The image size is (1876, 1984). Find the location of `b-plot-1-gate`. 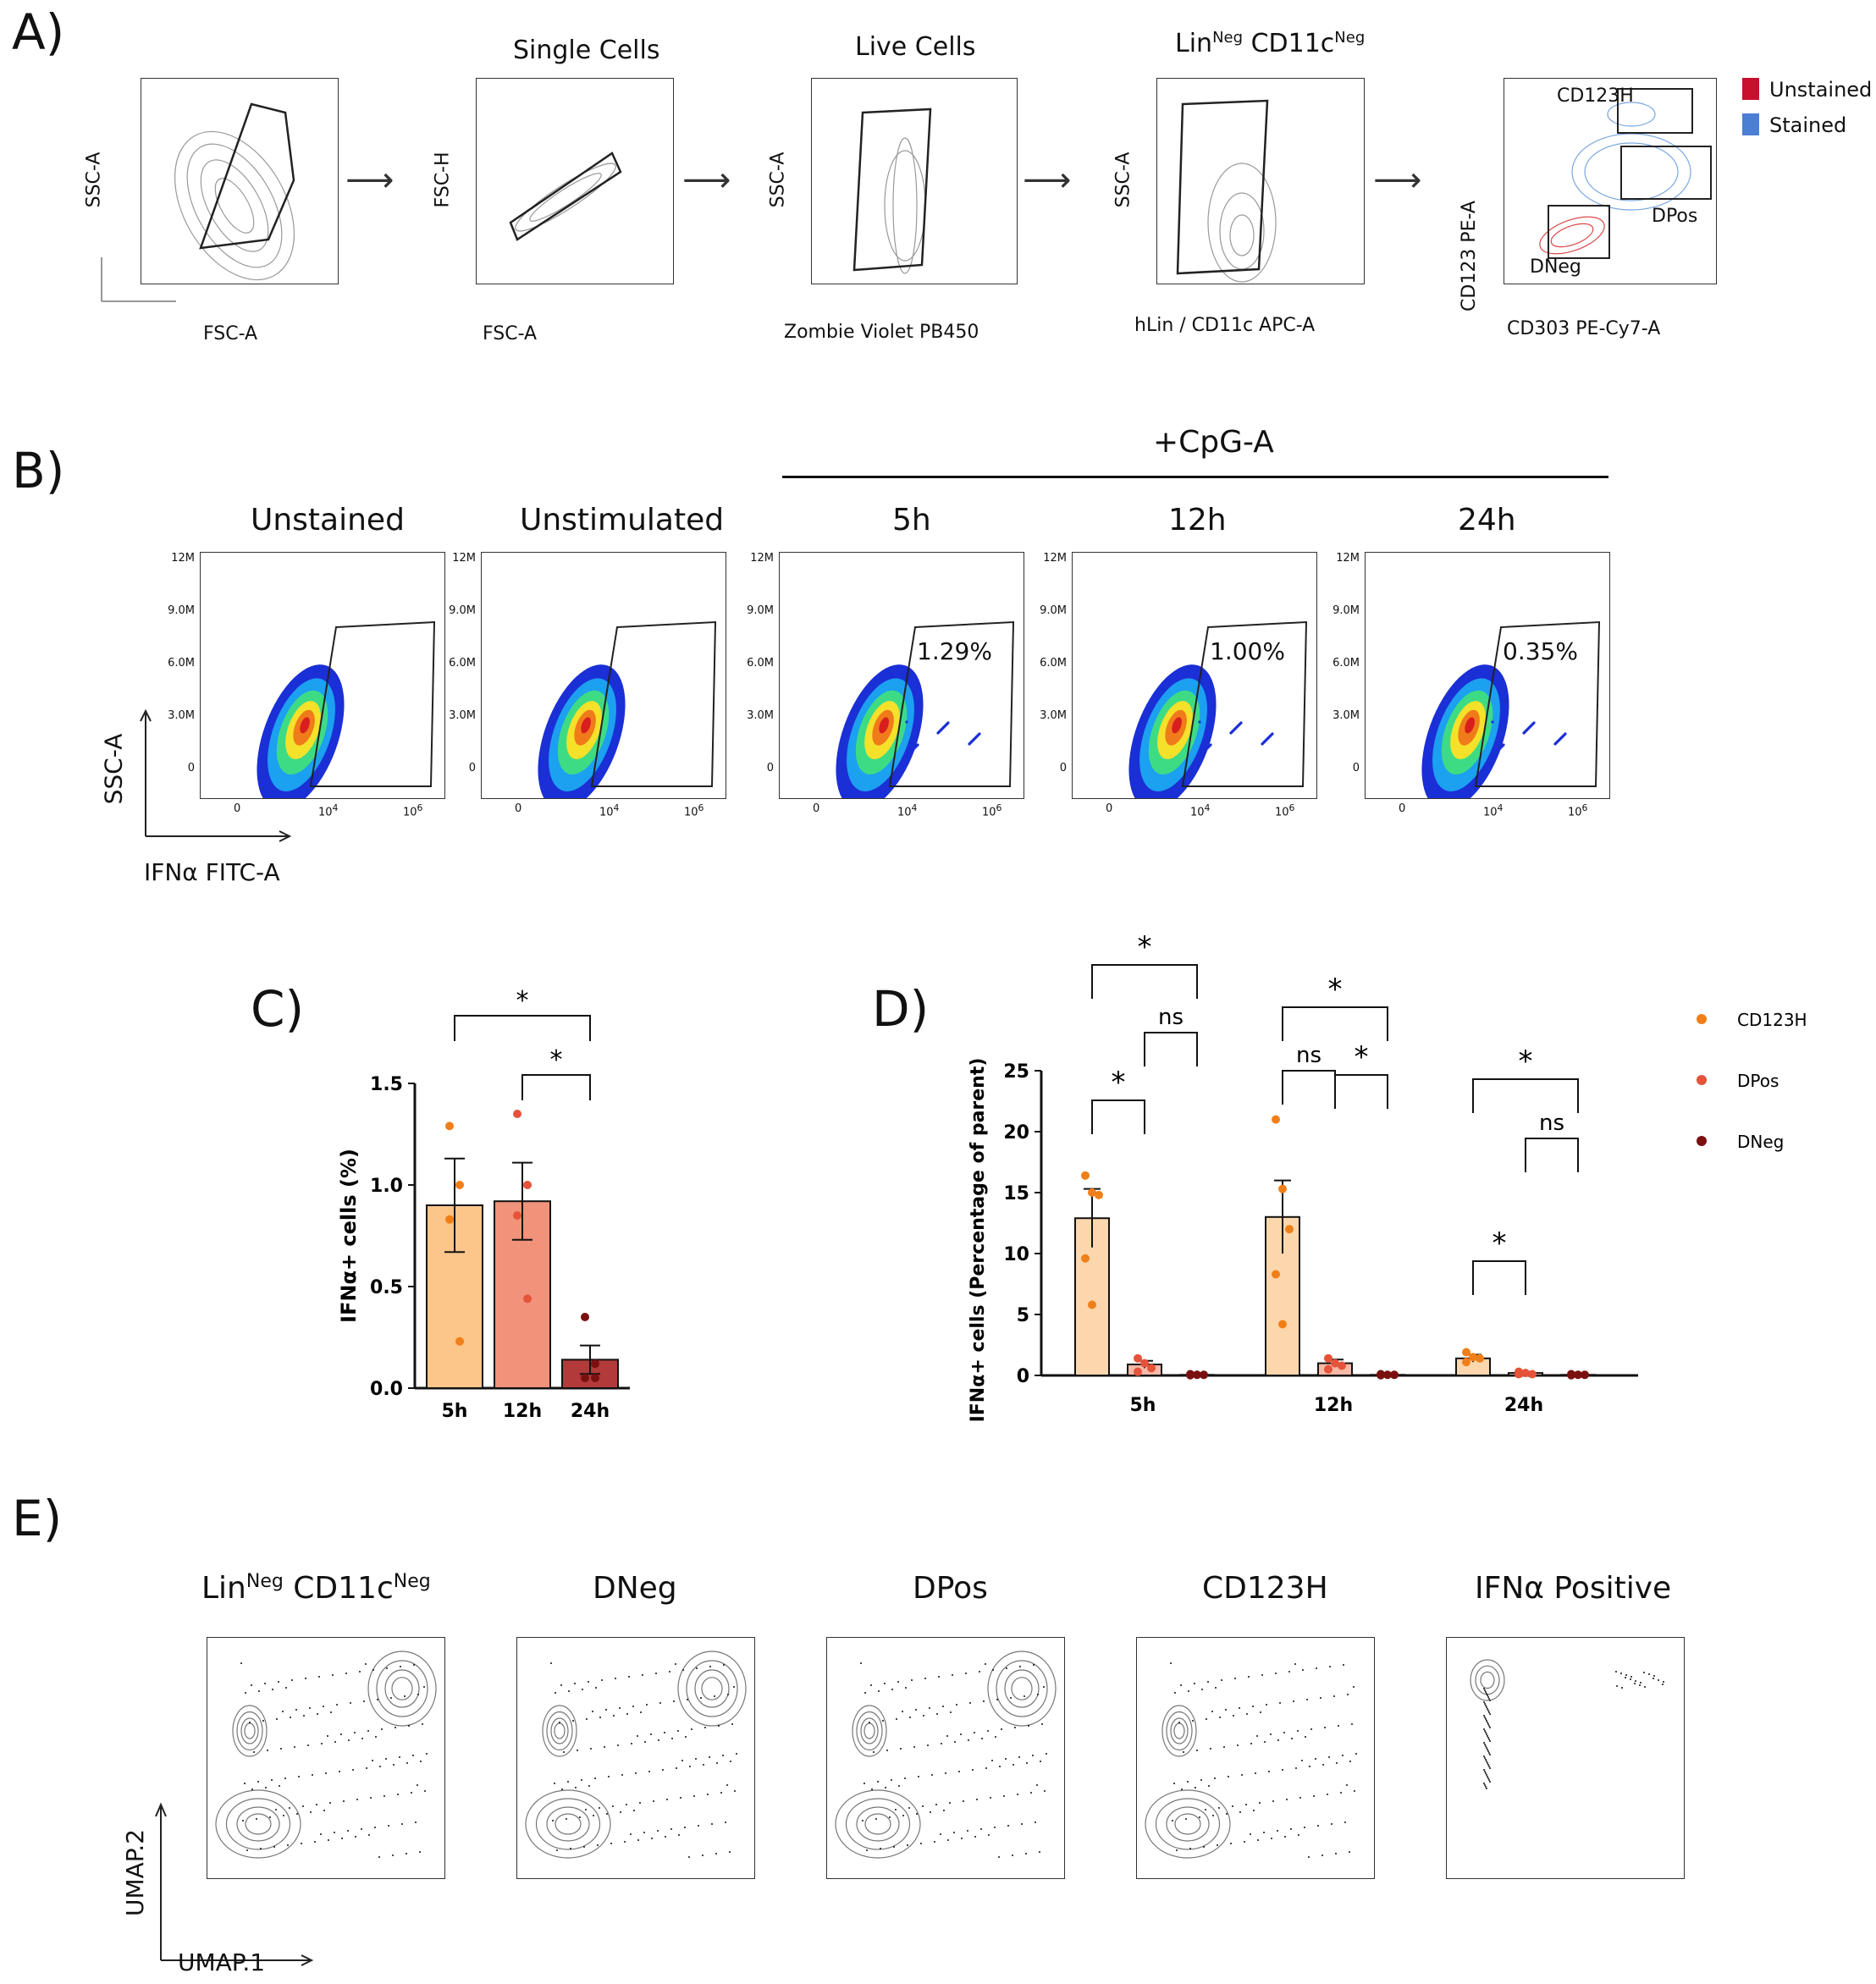

b-plot-1-gate is located at coordinates (373, 703).